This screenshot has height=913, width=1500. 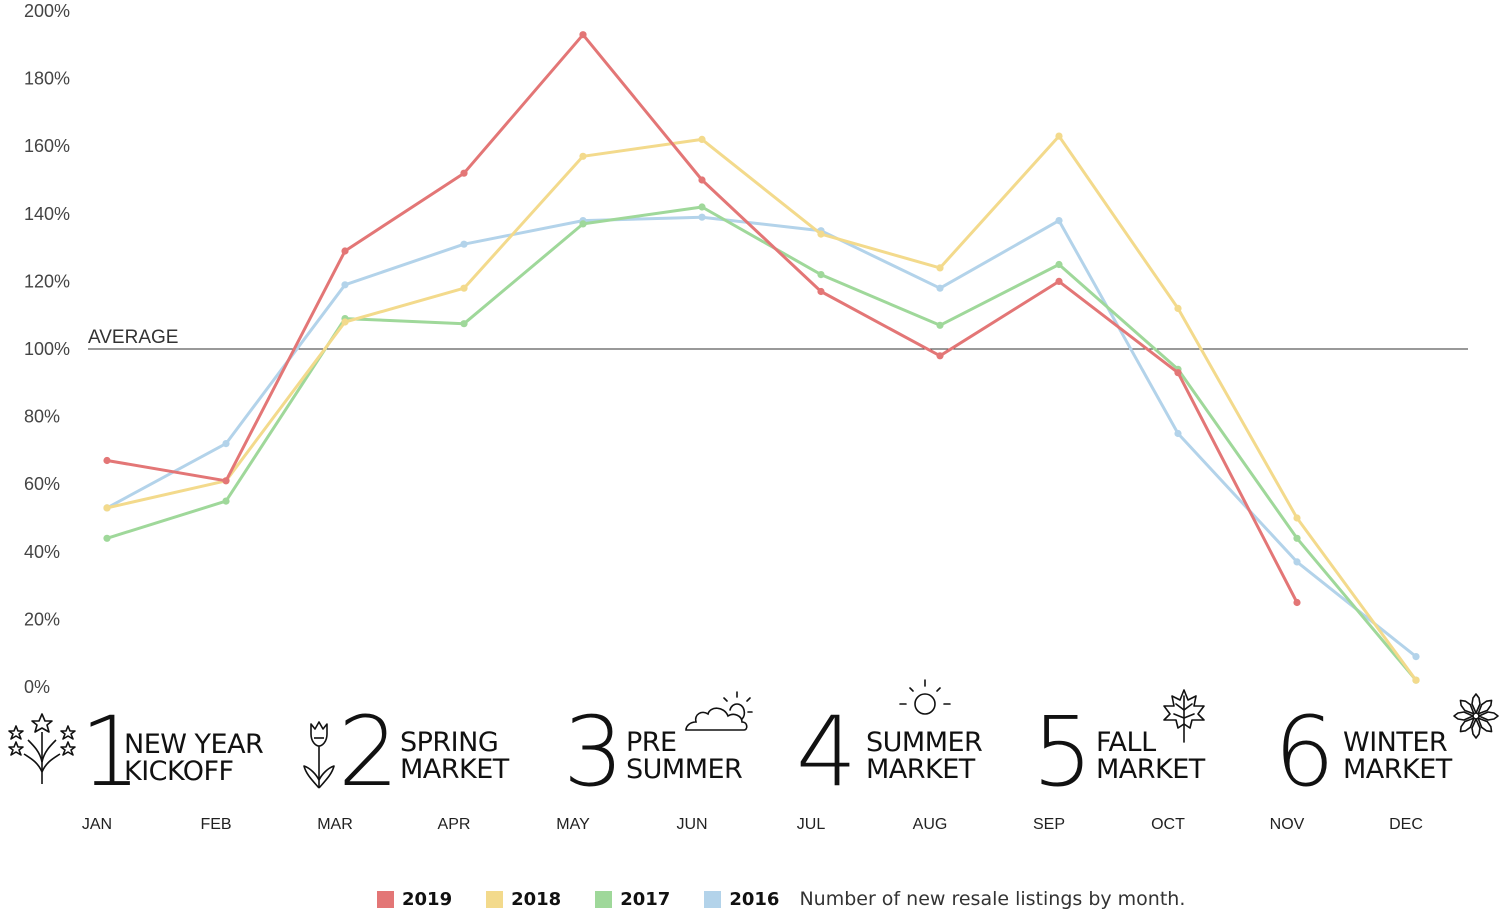 What do you see at coordinates (42, 552) in the screenshot?
I see `y-tick-label: 40%` at bounding box center [42, 552].